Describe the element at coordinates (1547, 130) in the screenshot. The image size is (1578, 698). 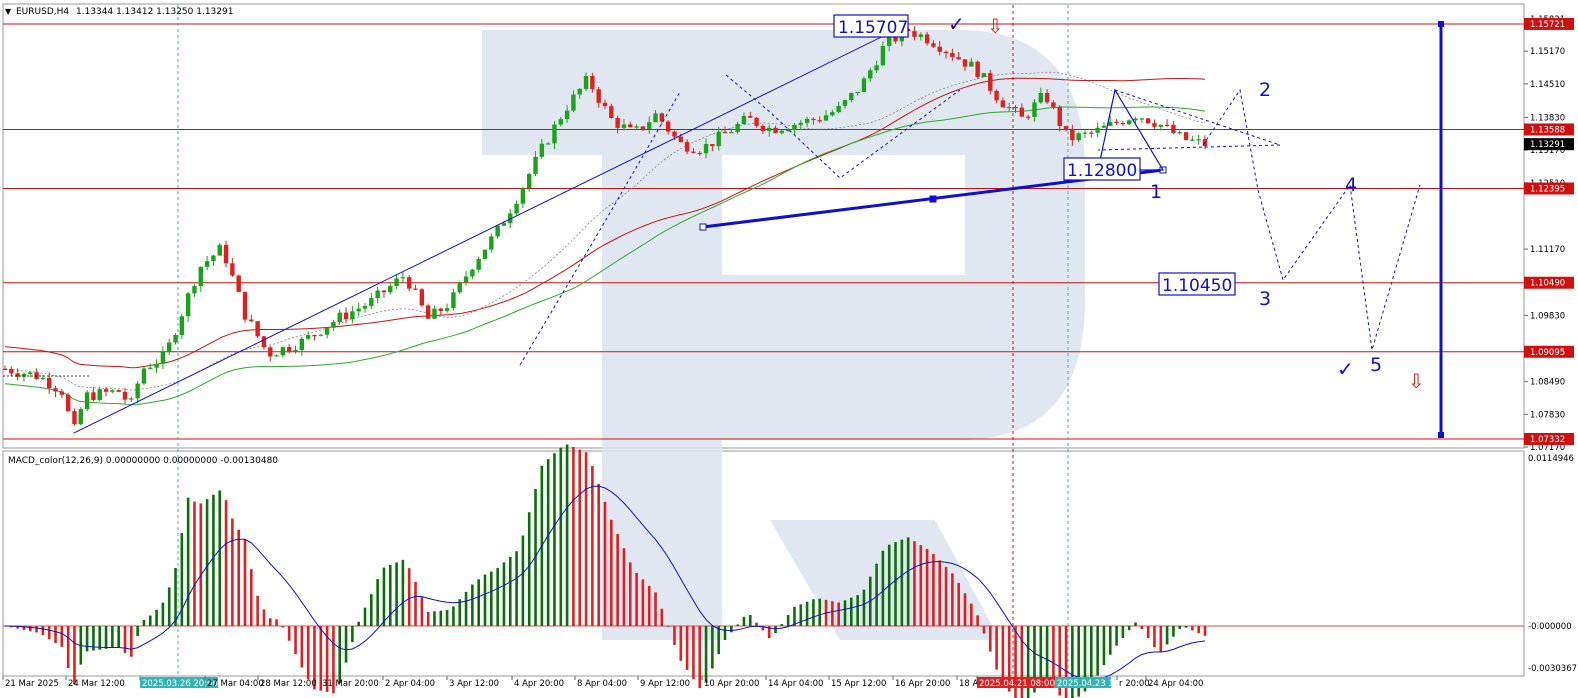
I see `level-tag-label: 1.13588` at that location.